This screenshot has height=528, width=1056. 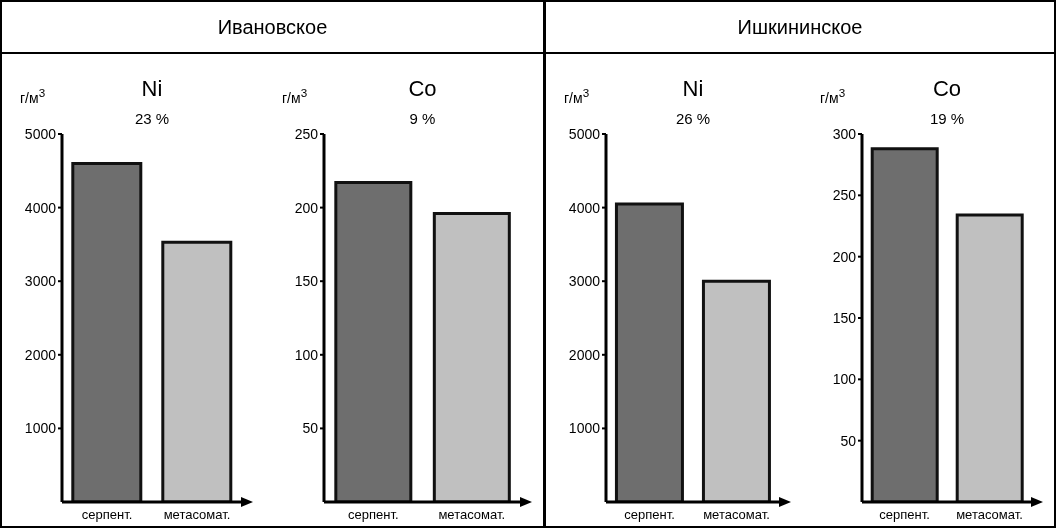 I want to click on text: 19 %, so click(x=947, y=118).